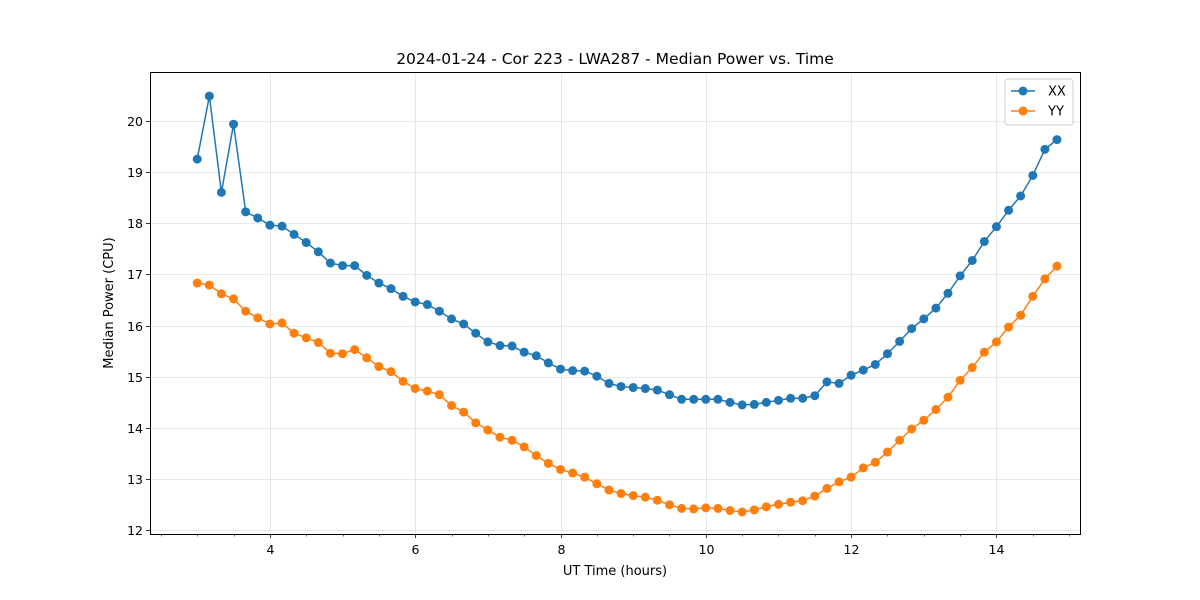 The height and width of the screenshot is (600, 1200). I want to click on y-tick-label: 15, so click(135, 377).